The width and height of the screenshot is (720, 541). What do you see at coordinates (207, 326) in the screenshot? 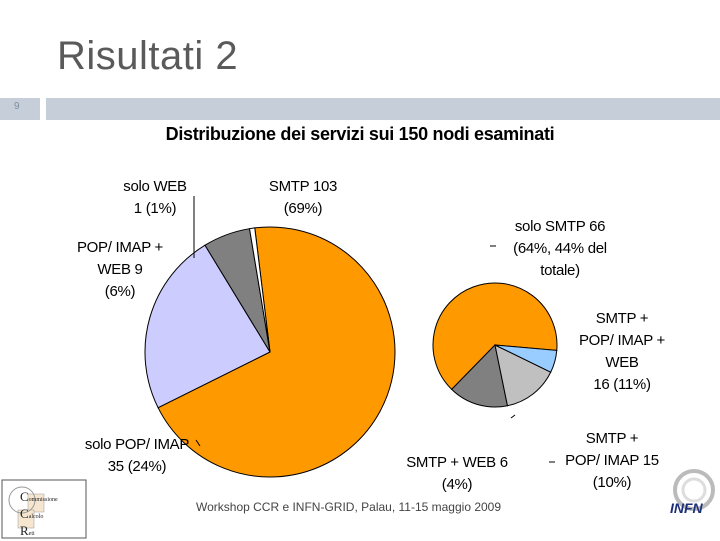
I see `pie-slice-solo-pop-imap` at bounding box center [207, 326].